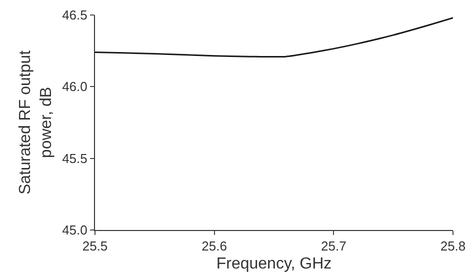 The height and width of the screenshot is (278, 474). I want to click on line-series, so click(274, 37).